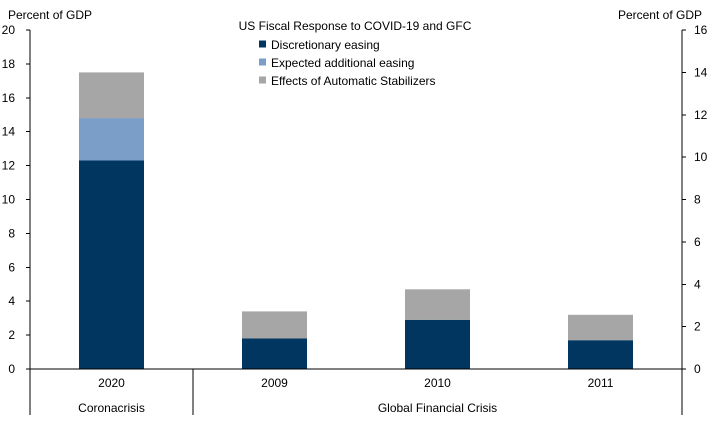  I want to click on category-label-2020: 2020, so click(111, 383).